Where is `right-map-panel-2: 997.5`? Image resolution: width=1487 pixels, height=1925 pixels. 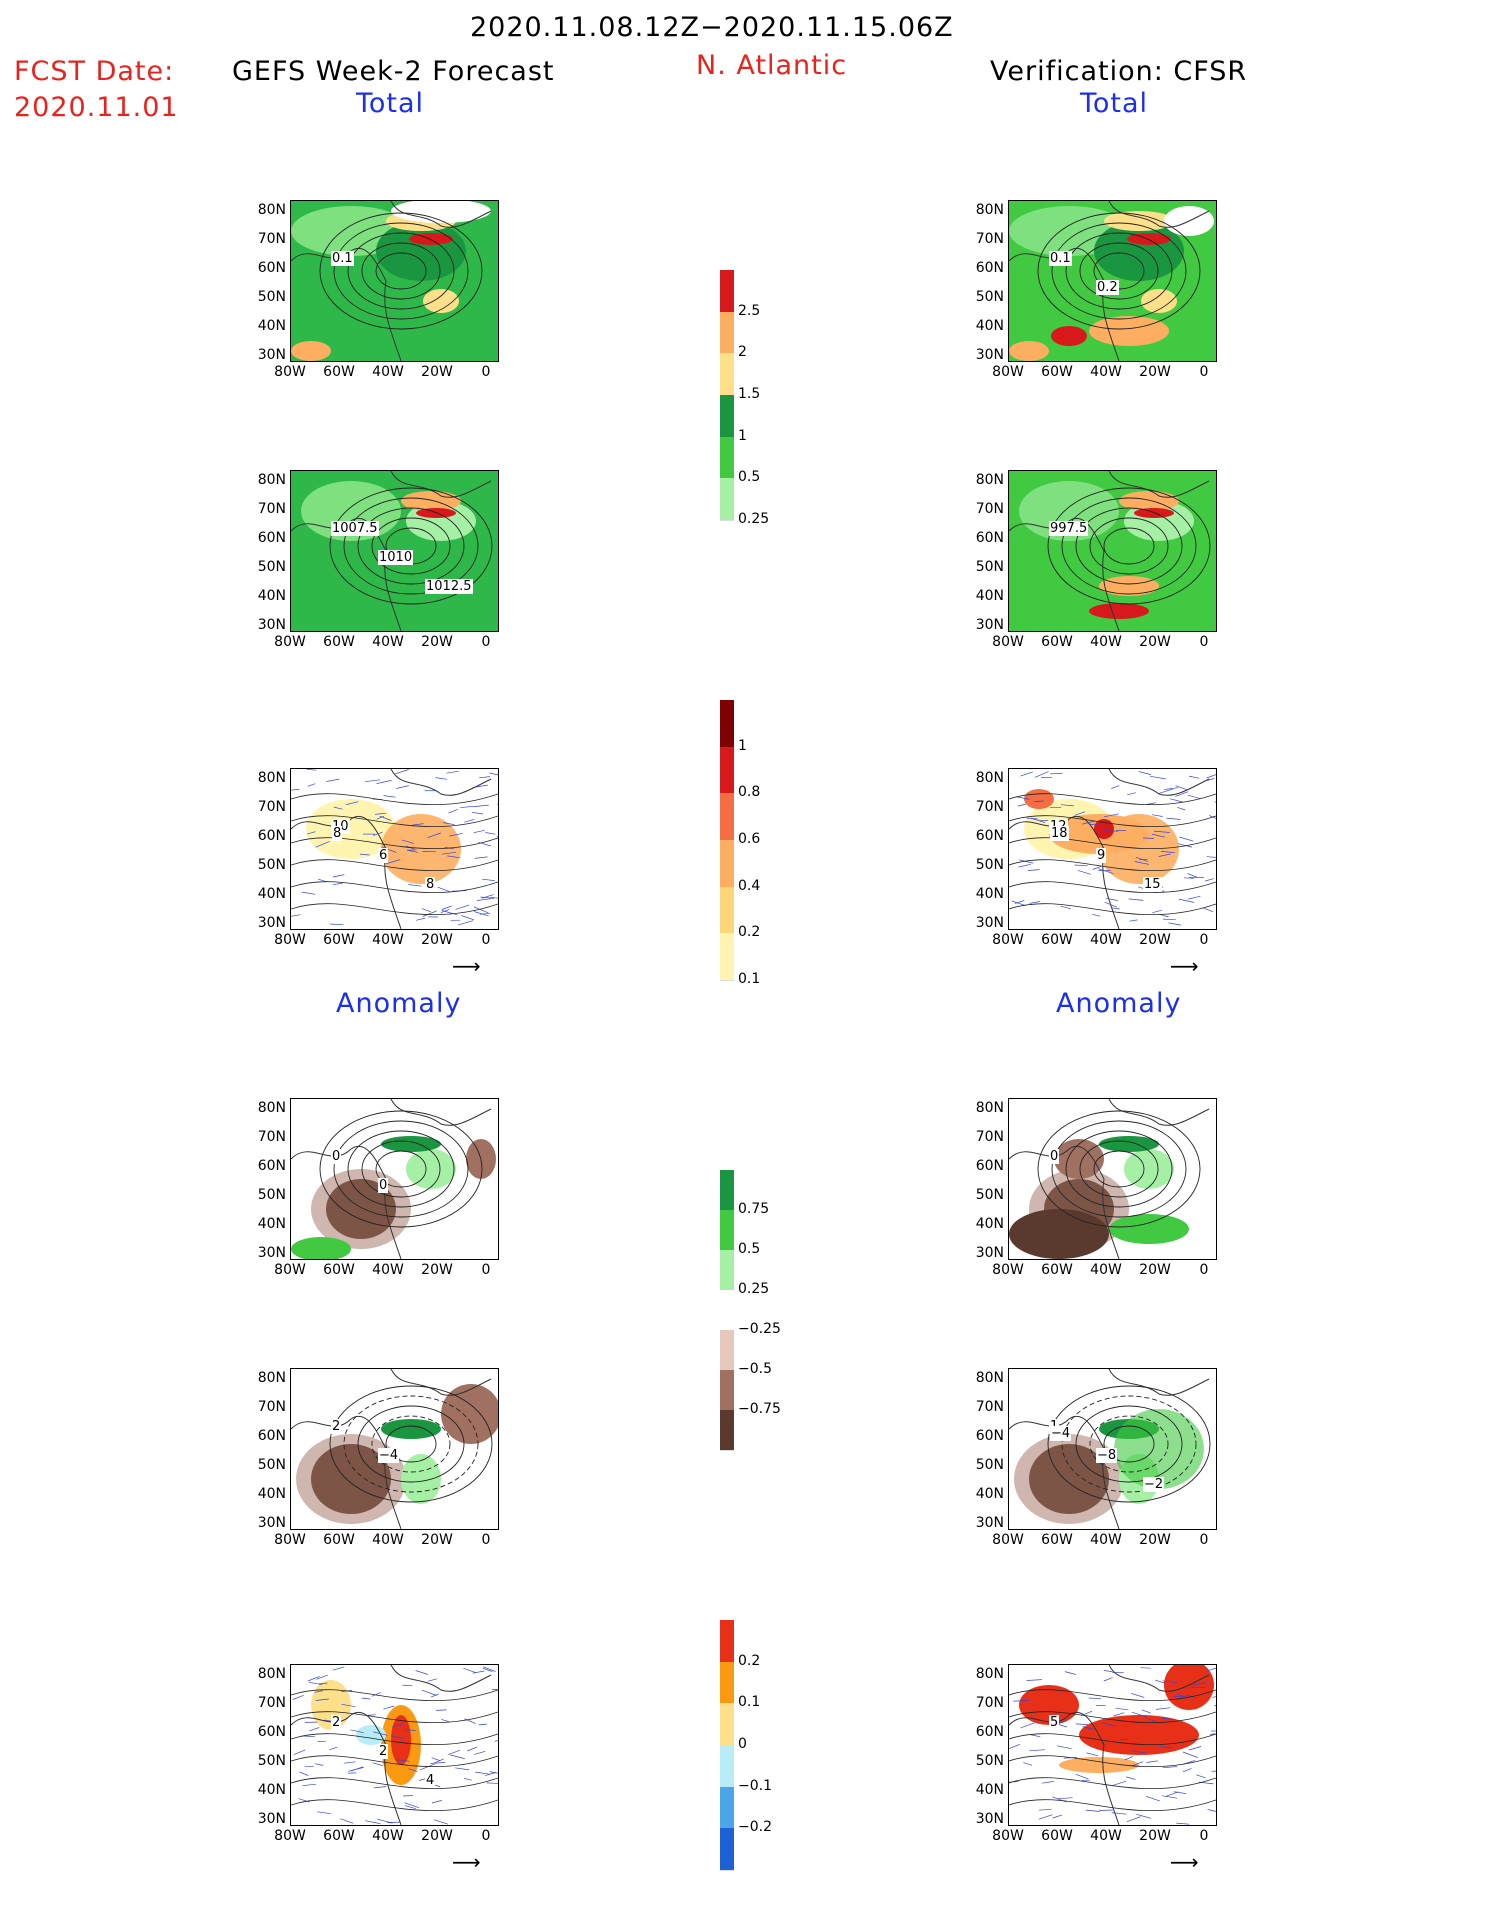 right-map-panel-2: 997.5 is located at coordinates (1112, 551).